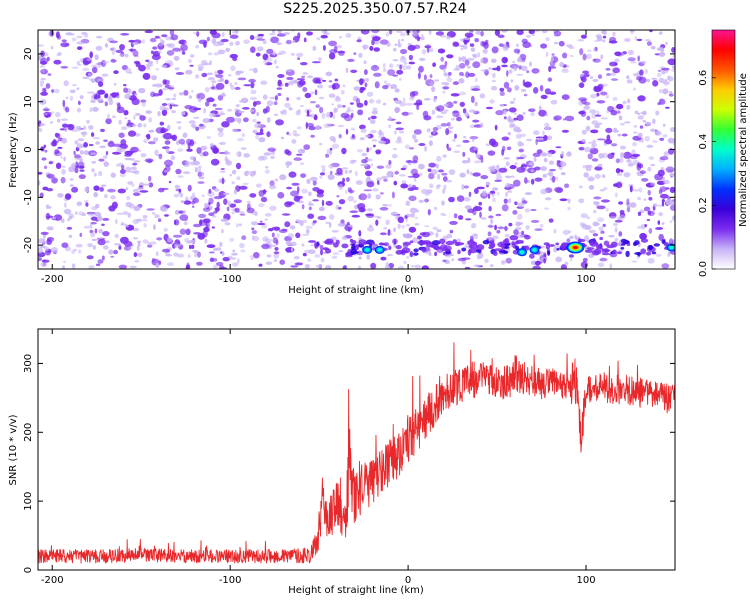  Describe the element at coordinates (28, 432) in the screenshot. I see `y-tick-label: 200` at that location.